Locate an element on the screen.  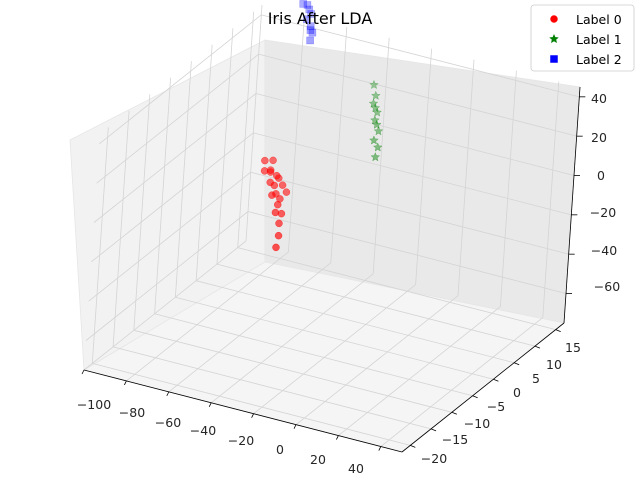
x-axis-line is located at coordinates (243, 411).